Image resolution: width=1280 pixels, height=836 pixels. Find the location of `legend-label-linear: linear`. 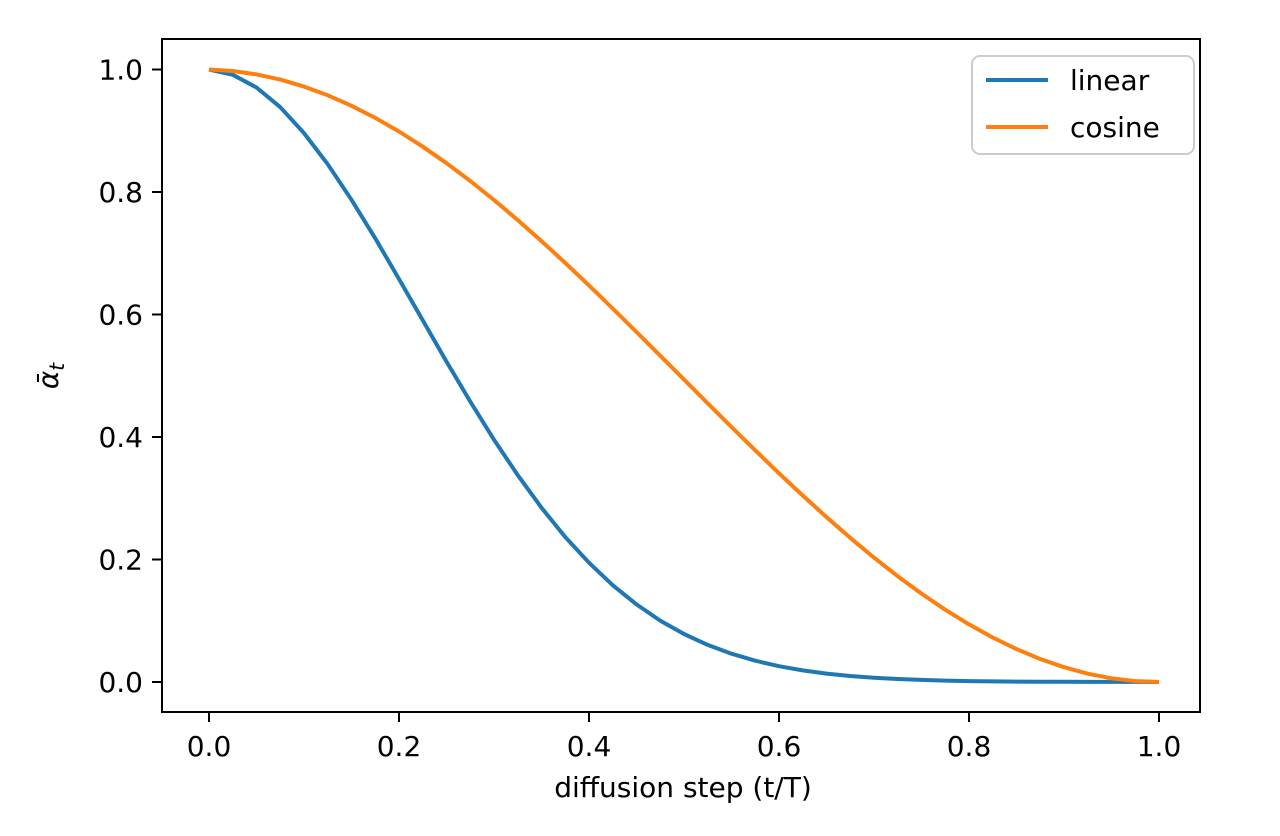

legend-label-linear: linear is located at coordinates (1110, 80).